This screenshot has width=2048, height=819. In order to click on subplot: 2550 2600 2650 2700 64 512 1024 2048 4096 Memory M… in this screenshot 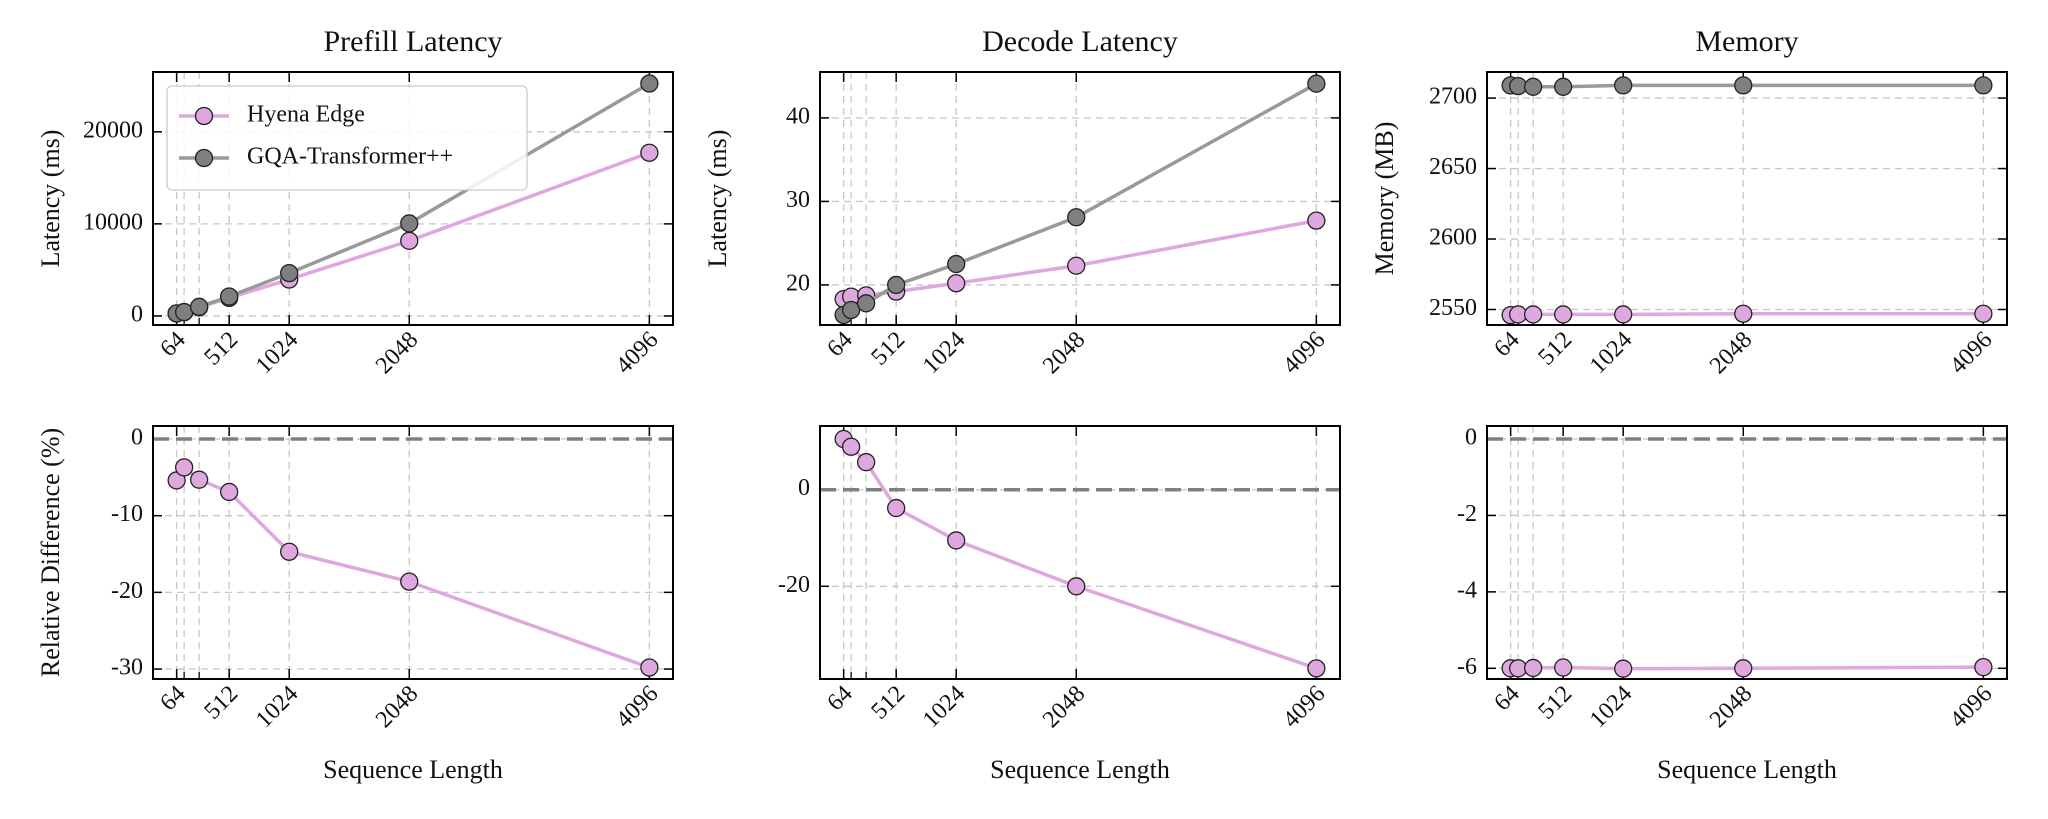, I will do `click(1689, 202)`.